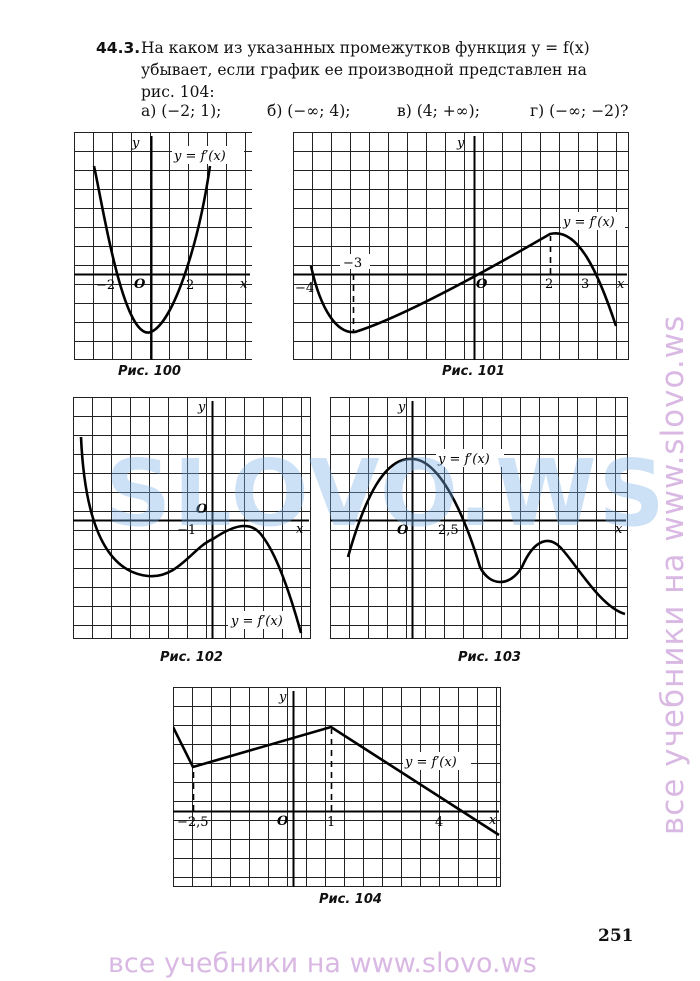  What do you see at coordinates (438, 111) in the screenshot?
I see `answer-option: в) (4; +∞);` at bounding box center [438, 111].